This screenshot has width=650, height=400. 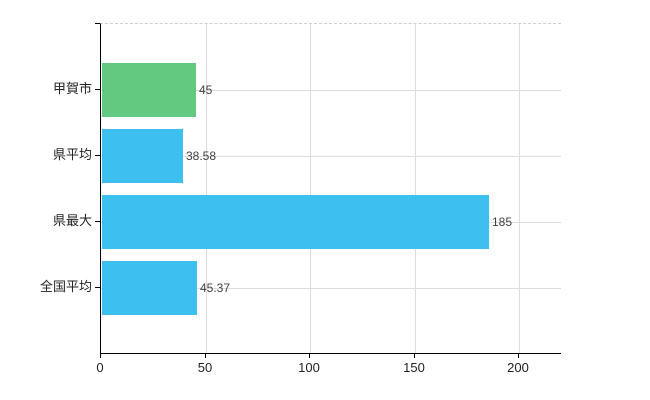 I want to click on bar-全国平均, so click(x=149, y=288).